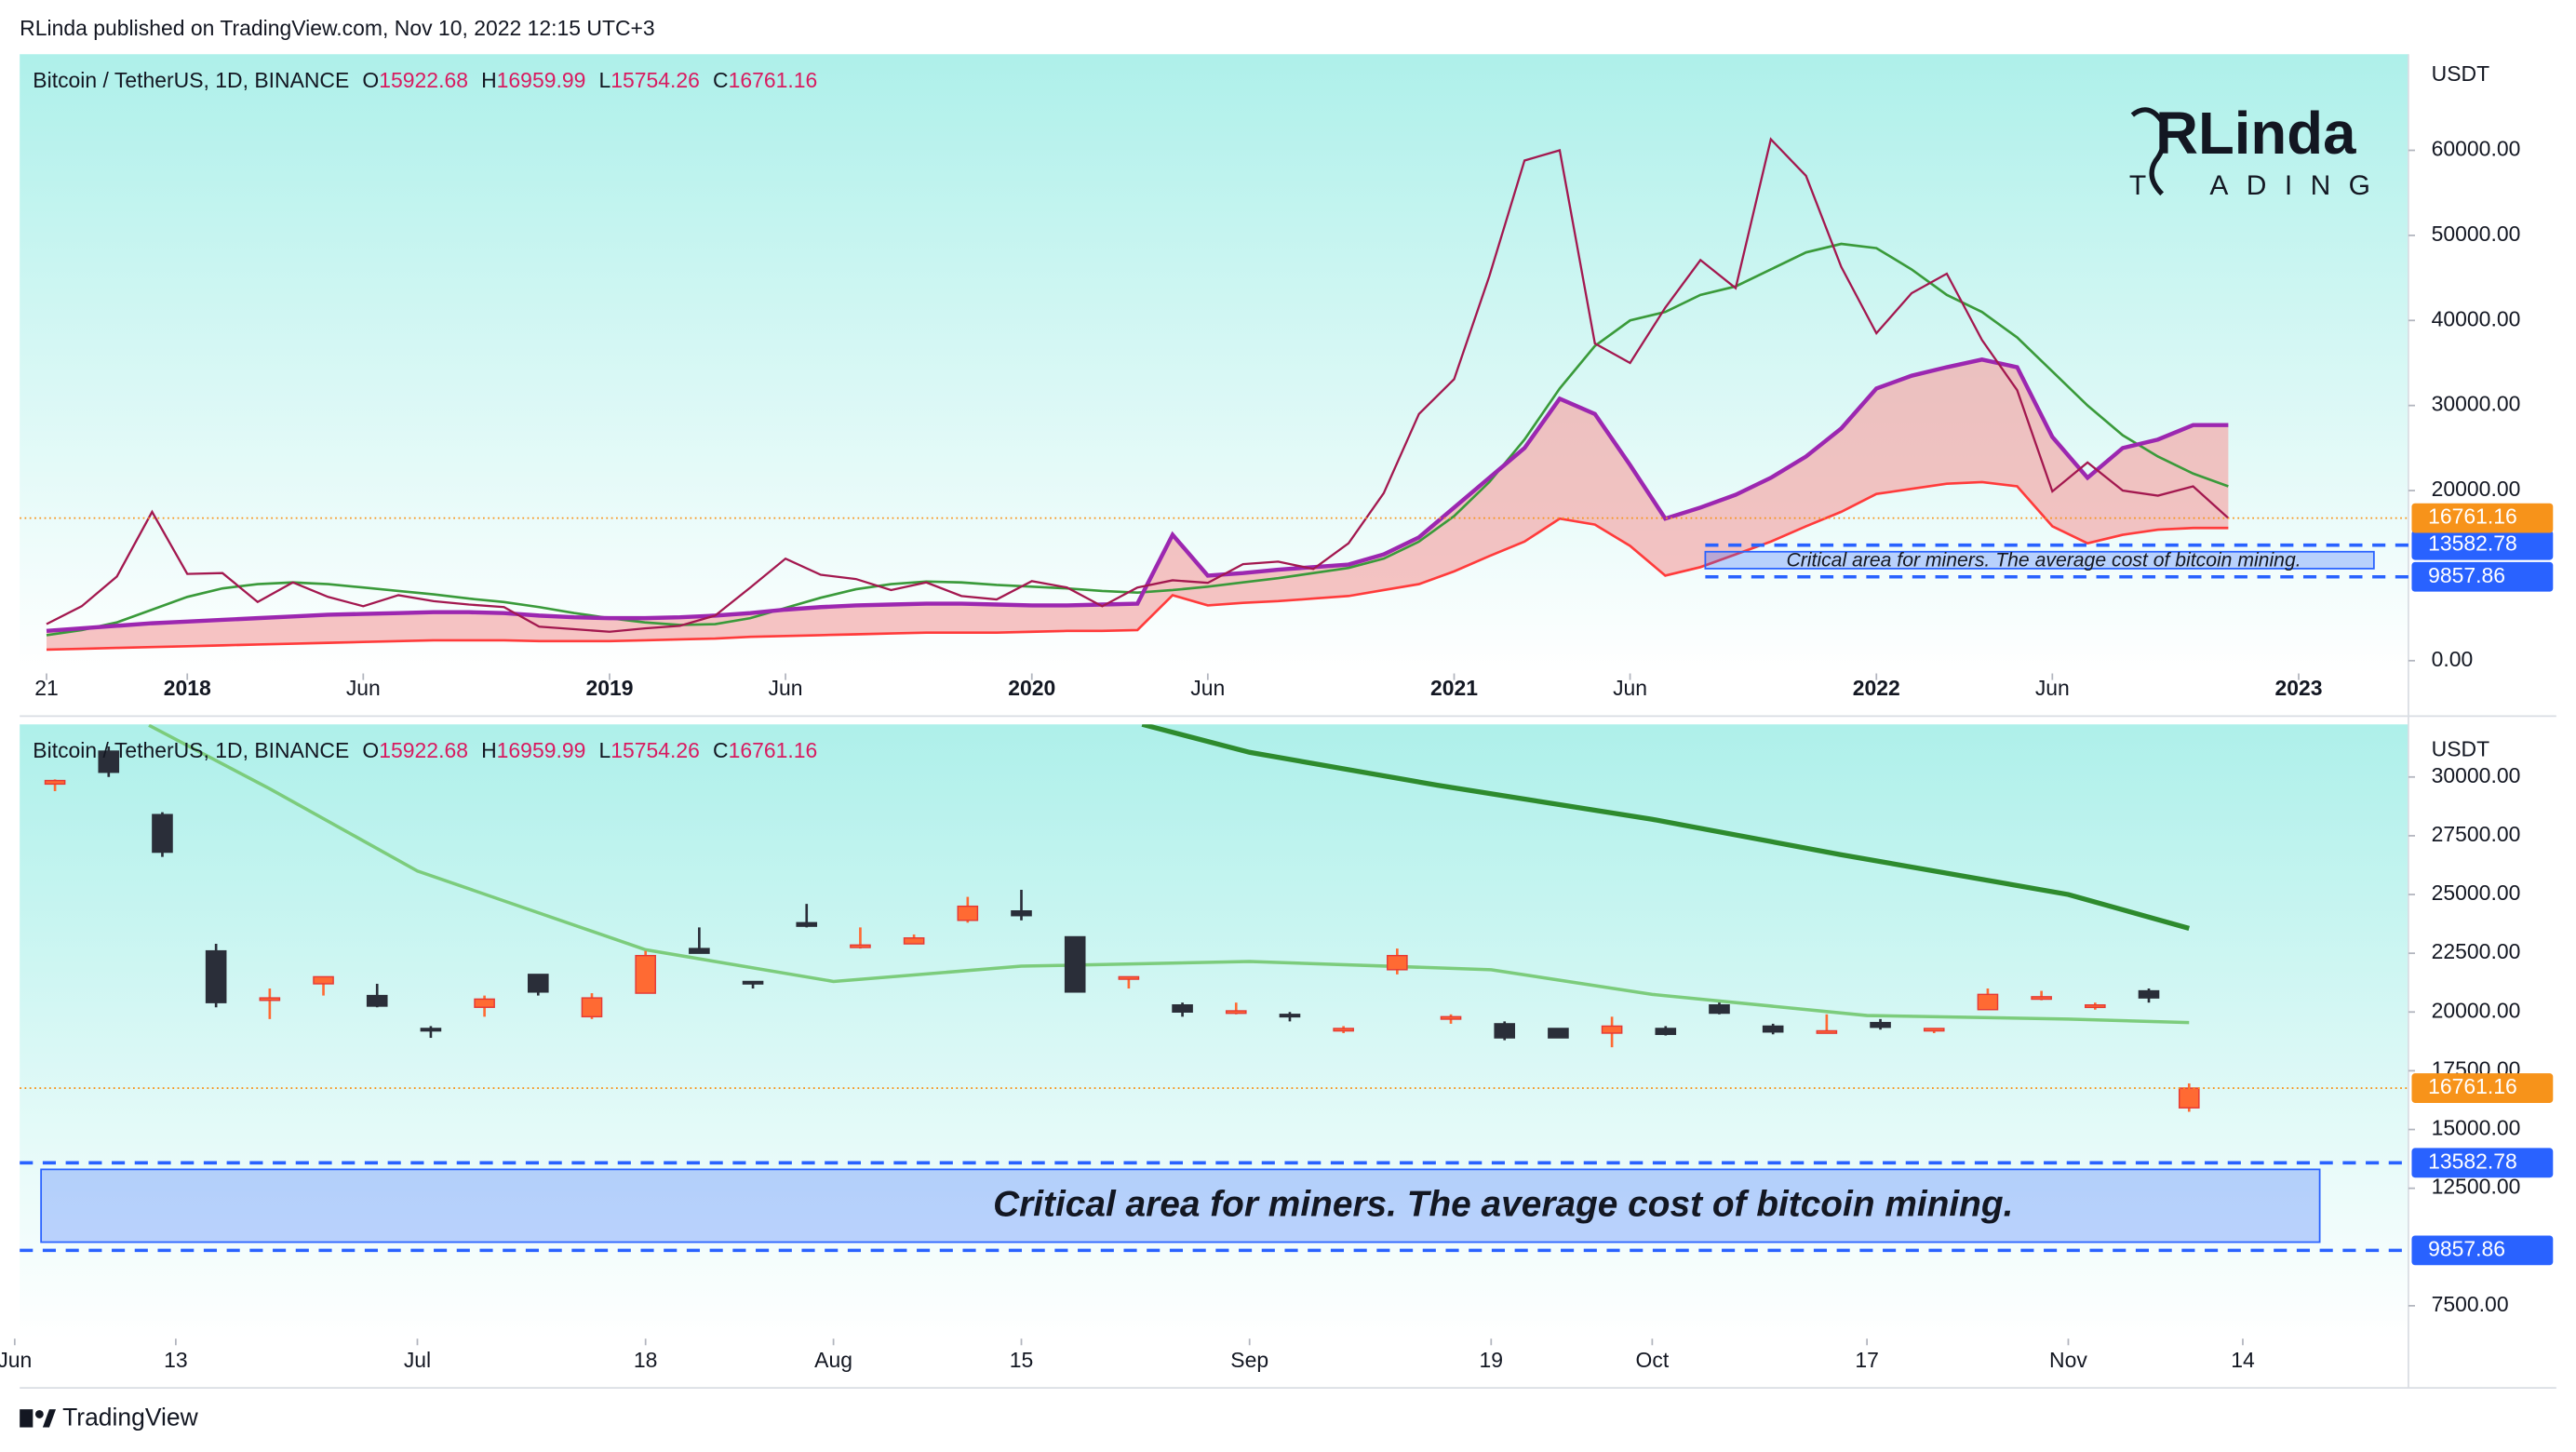  Describe the element at coordinates (2466, 1248) in the screenshot. I see `price-tag-label: 9857.86` at that location.